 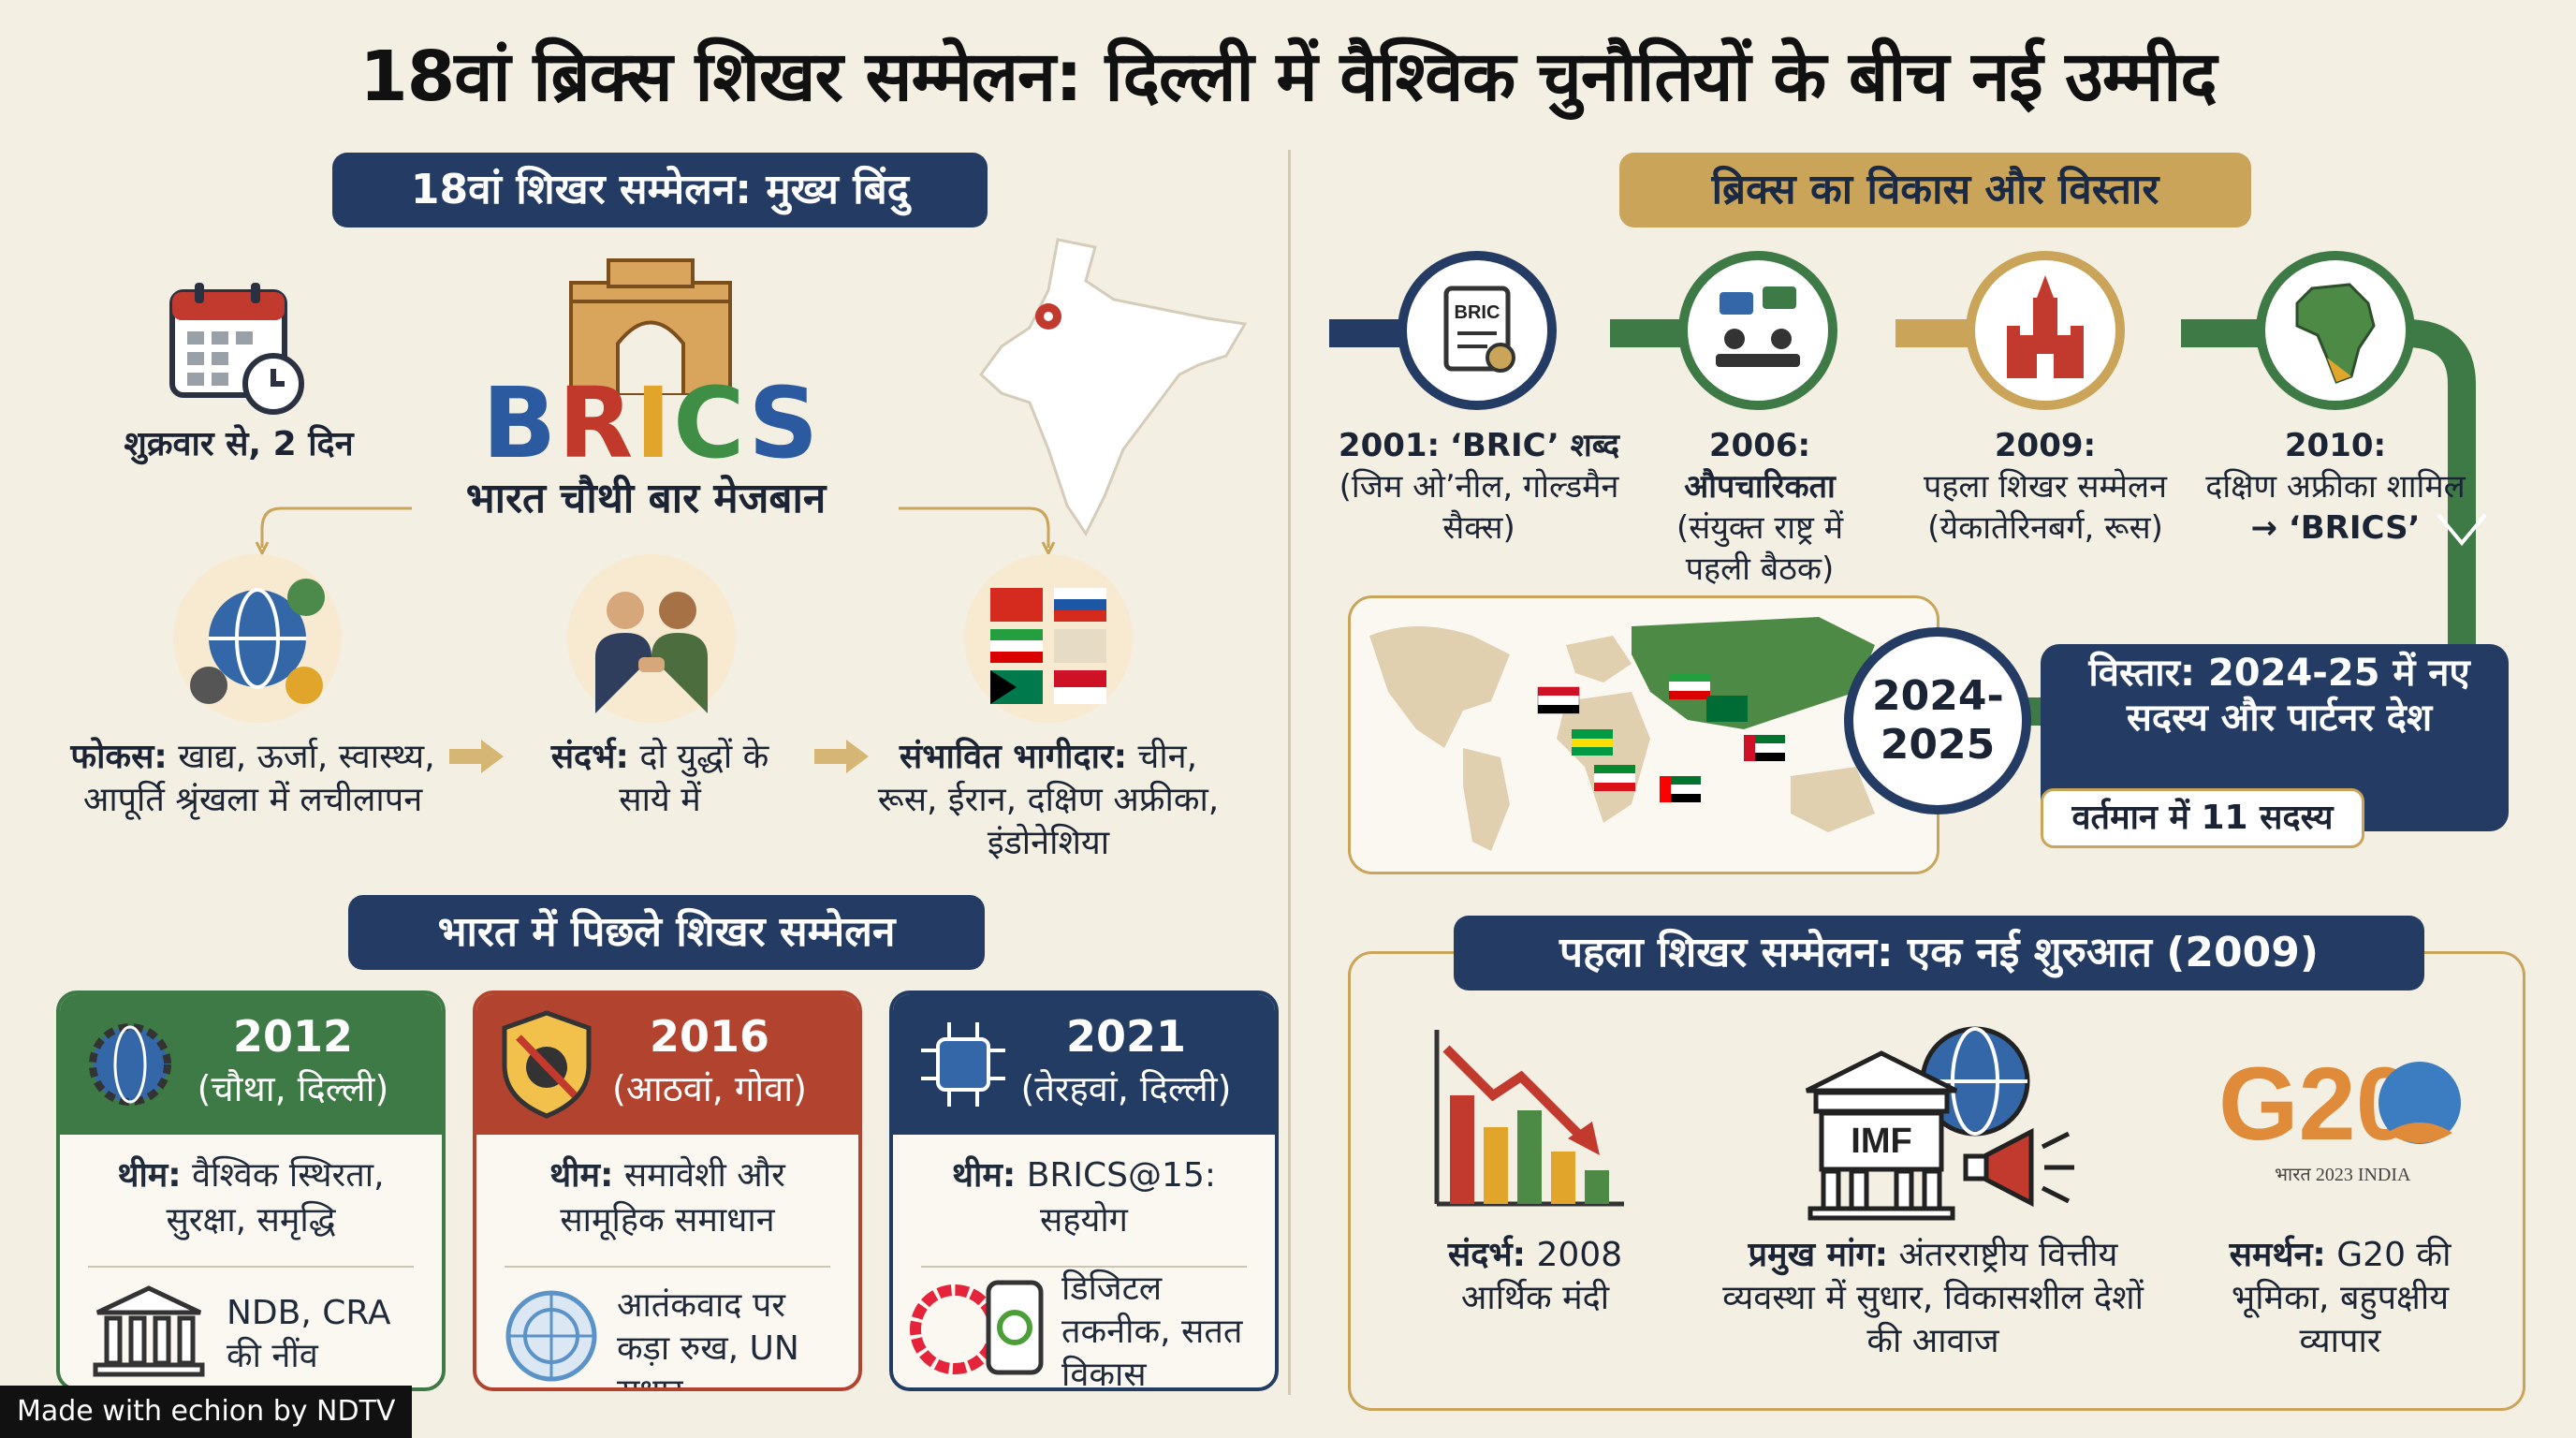 I want to click on card-foot: NDB, CRA की नींव, so click(x=309, y=1334).